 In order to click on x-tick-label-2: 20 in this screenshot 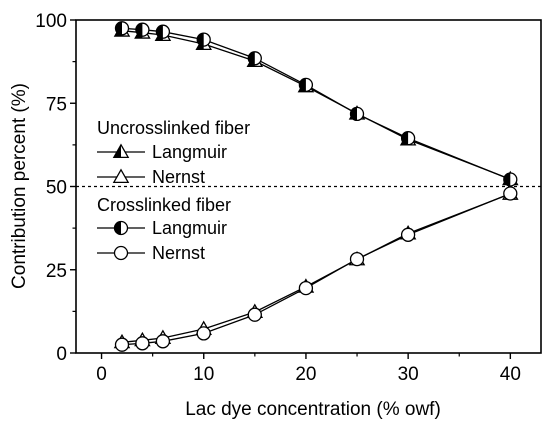, I will do `click(305, 374)`.